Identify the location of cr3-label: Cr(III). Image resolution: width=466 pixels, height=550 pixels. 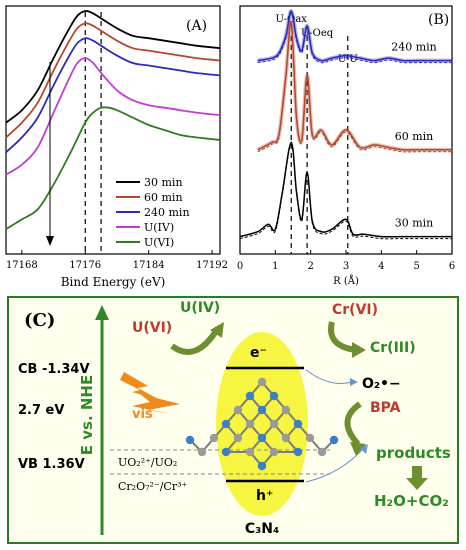
(393, 348).